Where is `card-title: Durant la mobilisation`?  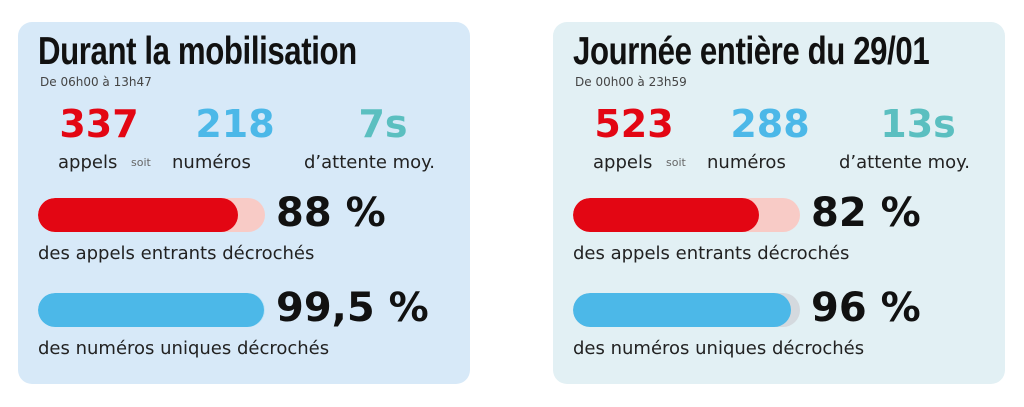 card-title: Durant la mobilisation is located at coordinates (197, 51).